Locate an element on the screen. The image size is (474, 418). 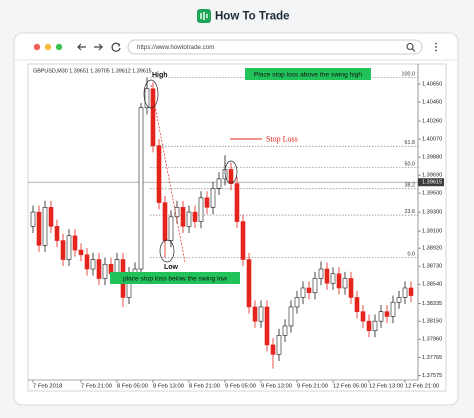
below-box is located at coordinates (175, 278).